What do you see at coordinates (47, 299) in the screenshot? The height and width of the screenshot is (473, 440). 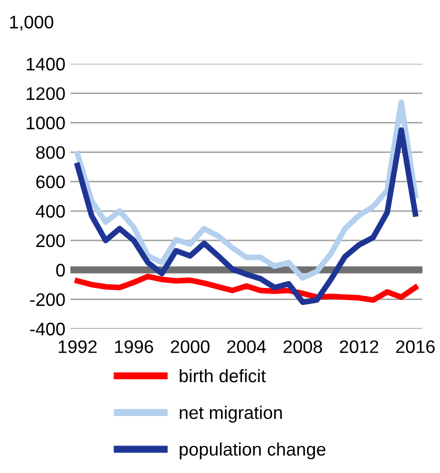 I see `y-tick-label: -200` at bounding box center [47, 299].